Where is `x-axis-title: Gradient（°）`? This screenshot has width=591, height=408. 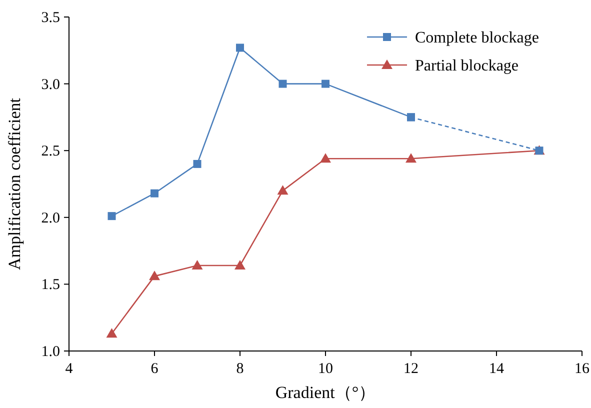 x-axis-title: Gradient（°） is located at coordinates (325, 392).